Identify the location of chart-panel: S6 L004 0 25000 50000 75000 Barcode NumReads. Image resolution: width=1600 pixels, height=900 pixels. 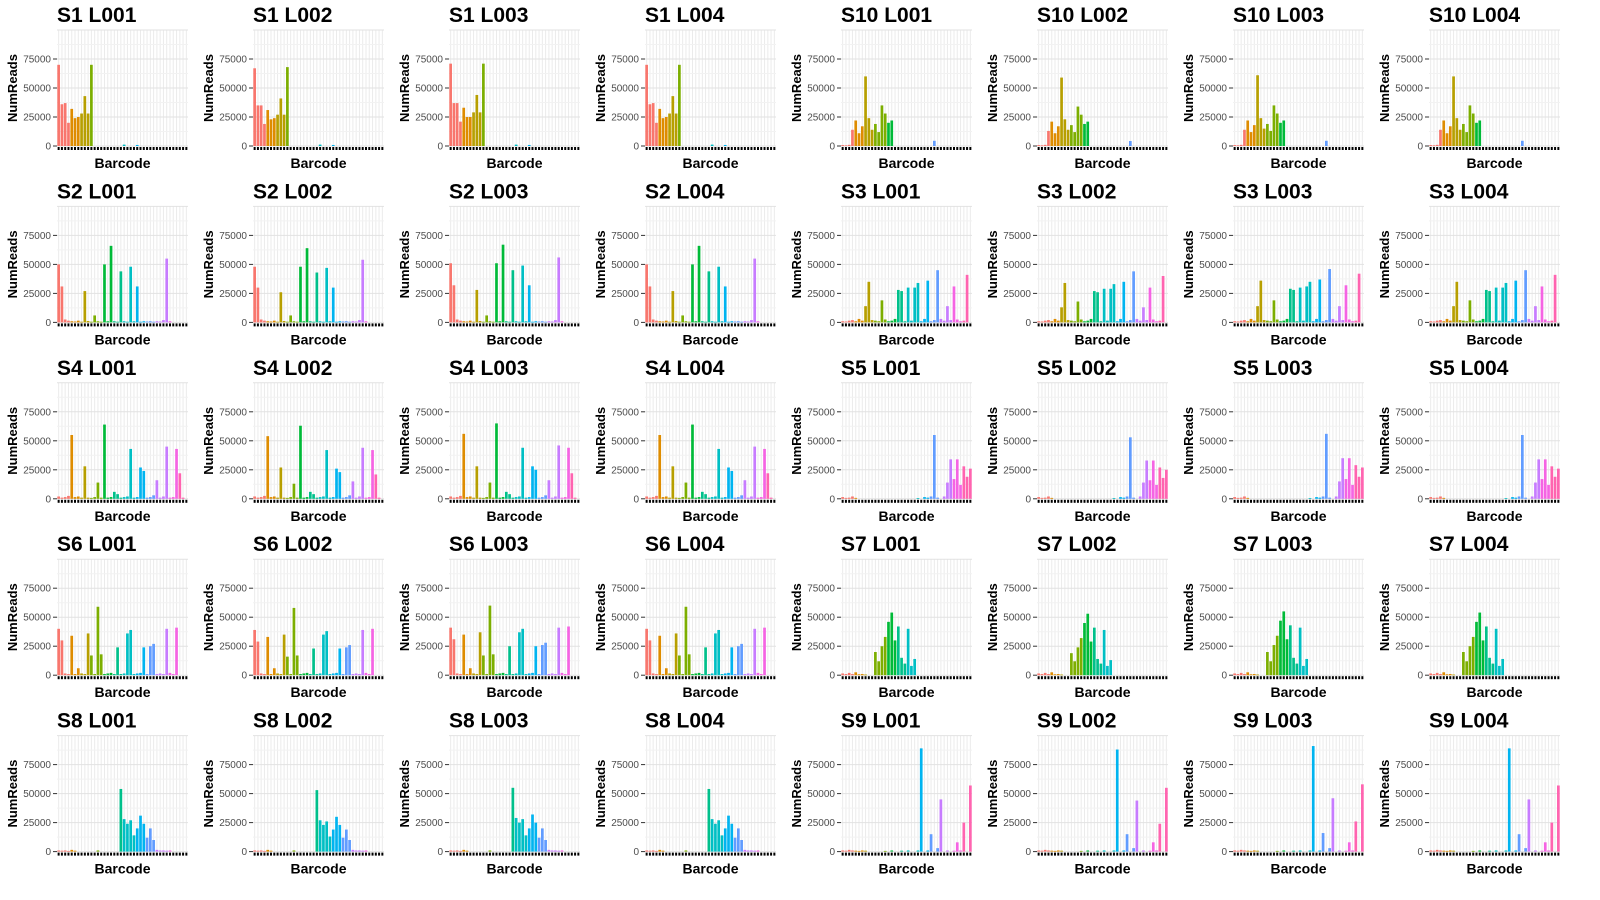
(684, 616).